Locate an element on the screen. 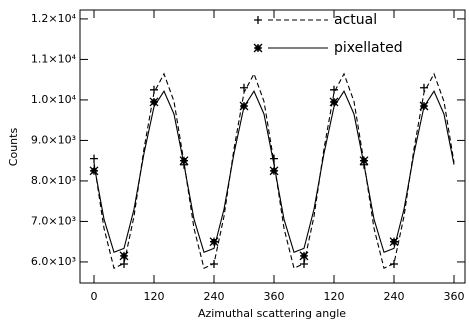 This screenshot has width=469, height=327. x-axis-title: Azimuthal scattering angle is located at coordinates (272, 313).